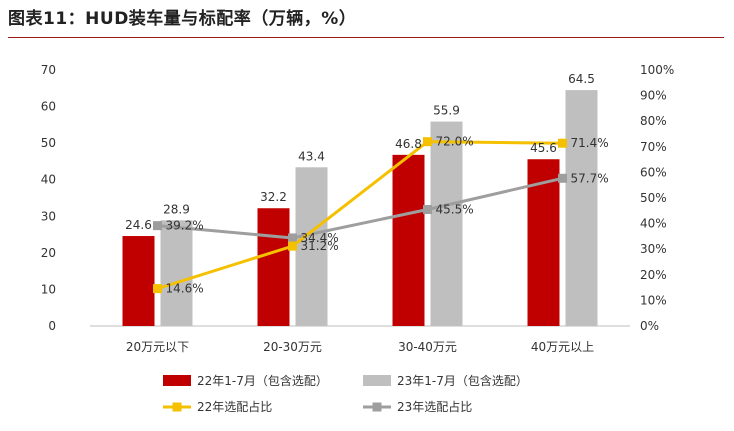 The height and width of the screenshot is (431, 734). Describe the element at coordinates (262, 380) in the screenshot. I see `legend-label-bar-22: 22年1-7月（包含选配）` at that location.